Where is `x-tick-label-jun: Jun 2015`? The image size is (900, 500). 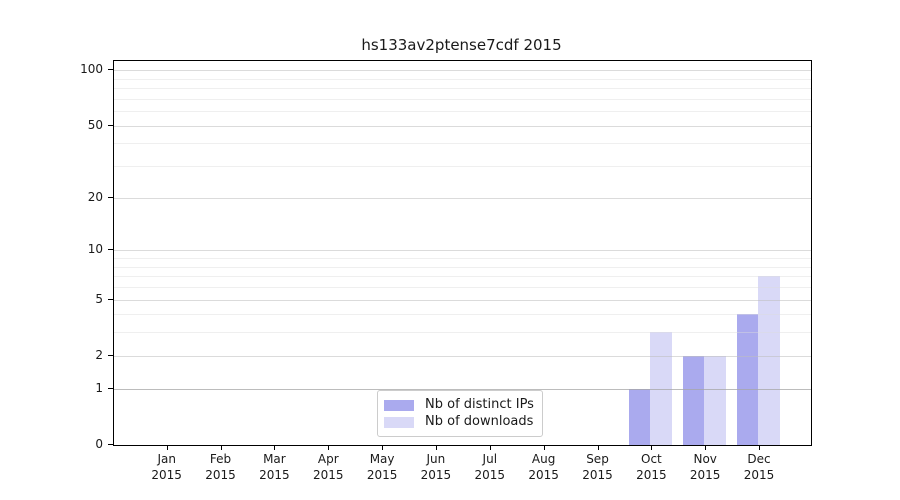
x-tick-label-jun: Jun 2015 is located at coordinates (436, 467).